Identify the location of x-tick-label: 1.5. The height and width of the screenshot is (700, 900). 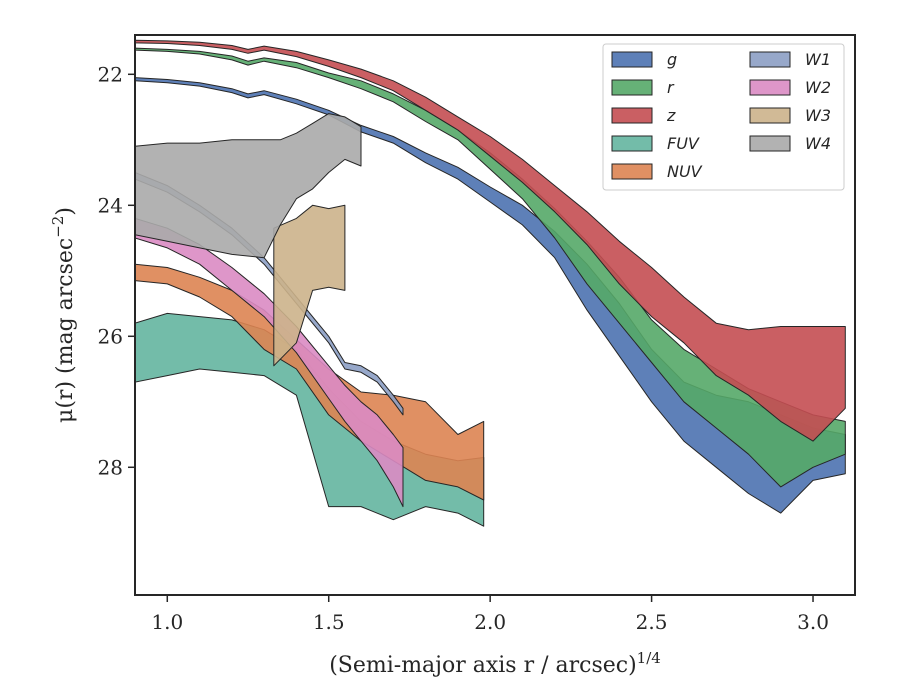
(329, 622).